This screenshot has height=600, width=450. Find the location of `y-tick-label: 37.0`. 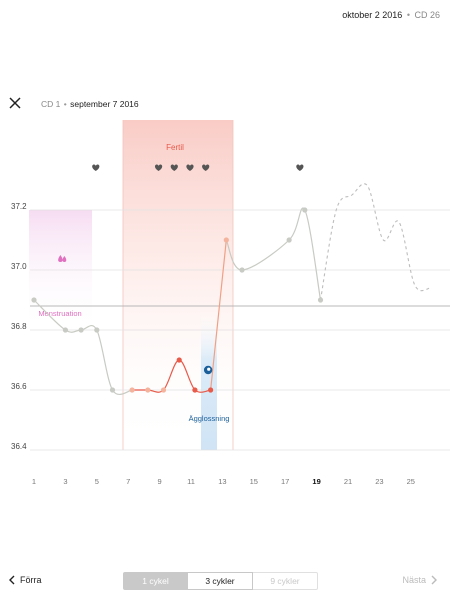

y-tick-label: 37.0 is located at coordinates (19, 266).